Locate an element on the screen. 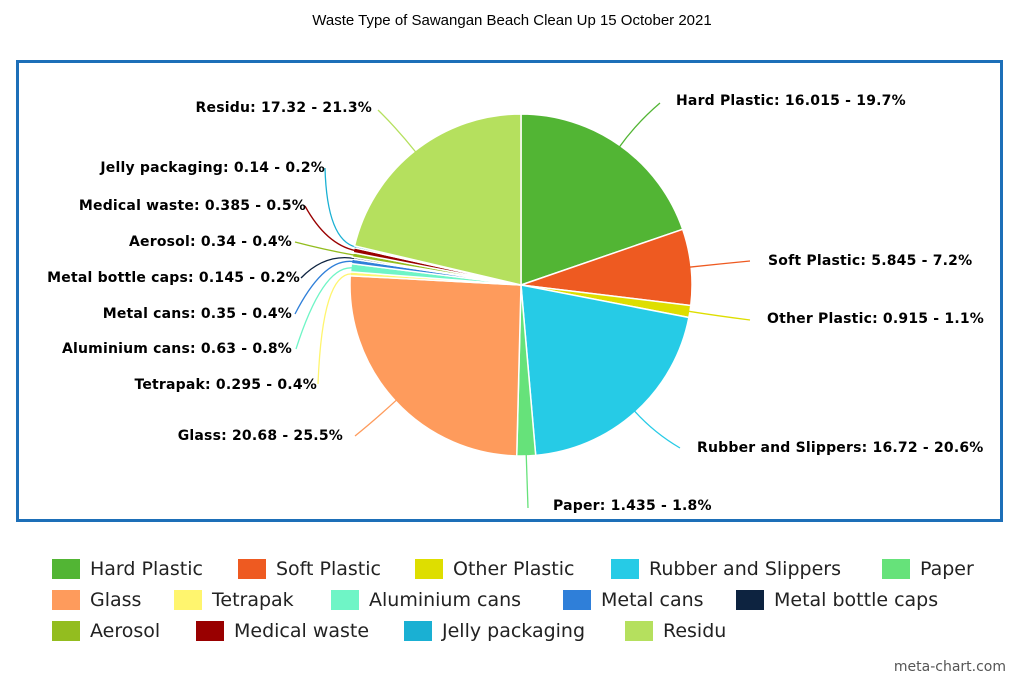 This screenshot has height=683, width=1024. legend-label: Aerosol is located at coordinates (125, 631).